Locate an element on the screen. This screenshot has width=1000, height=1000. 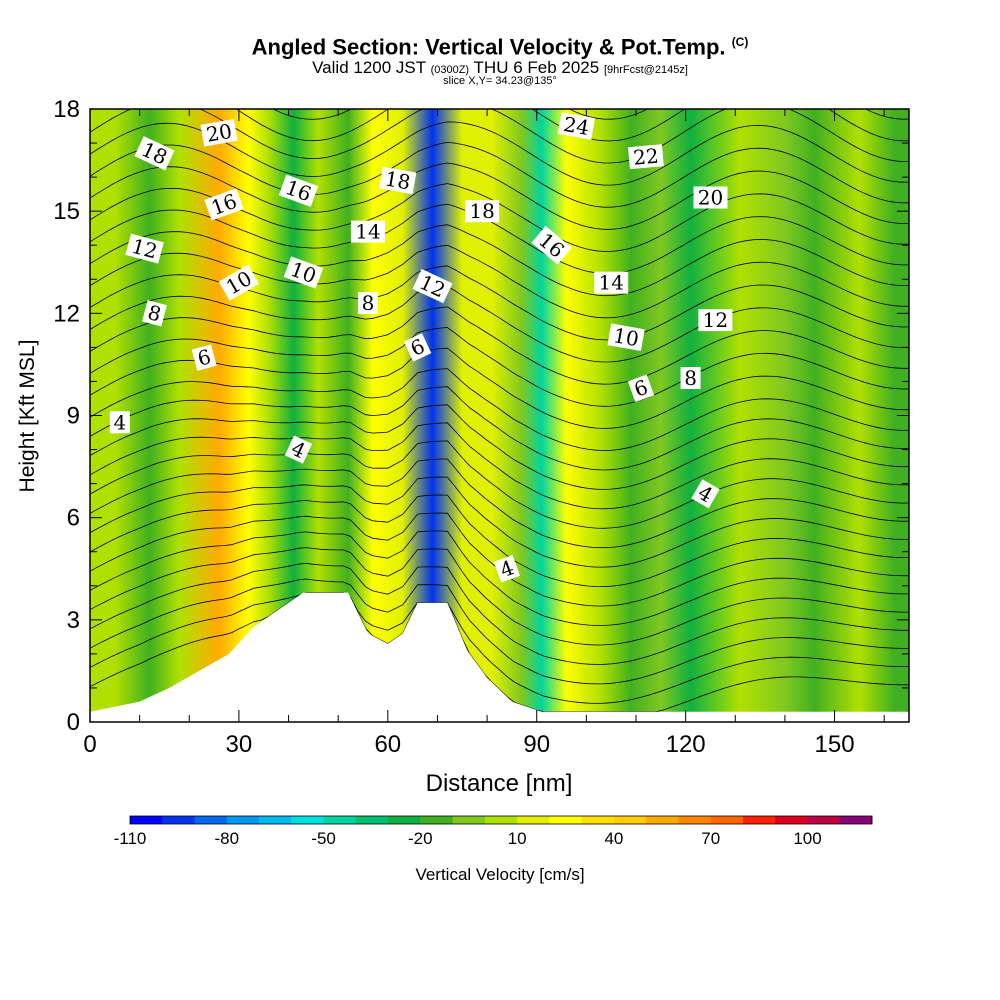
valid-utc: (0300Z) is located at coordinates (450, 70).